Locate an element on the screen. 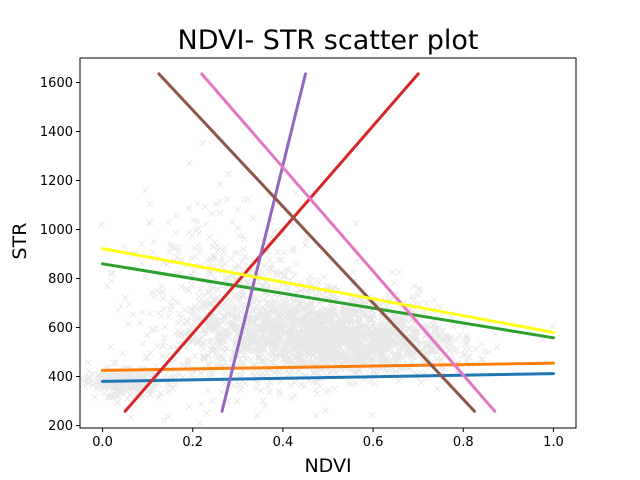 The height and width of the screenshot is (480, 640). y-tick-label: 1400 is located at coordinates (56, 132).